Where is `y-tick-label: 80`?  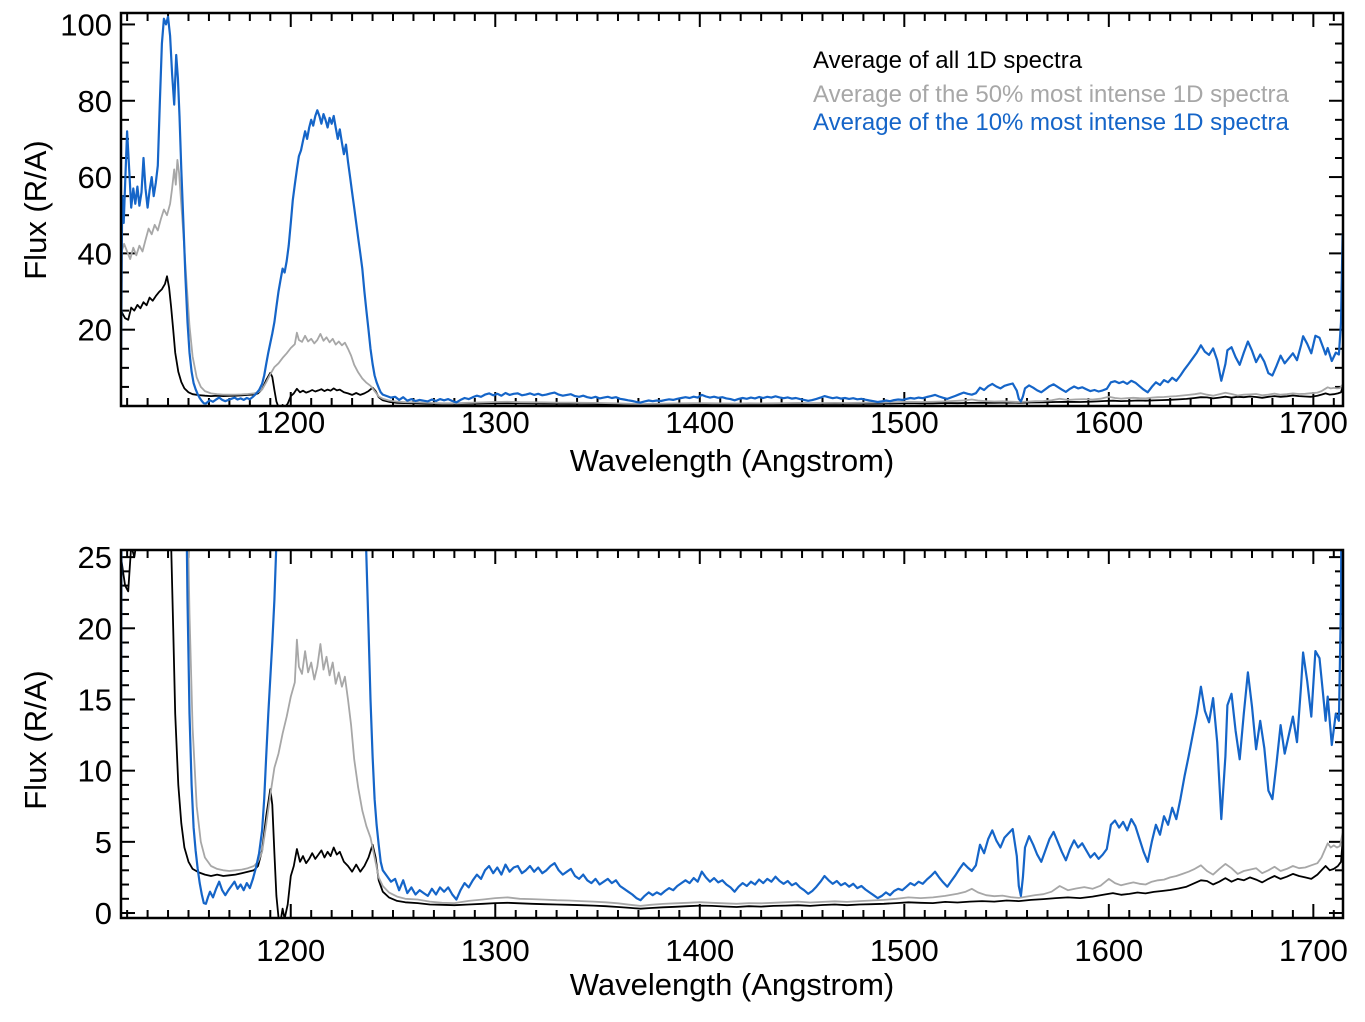
y-tick-label: 80 is located at coordinates (95, 101).